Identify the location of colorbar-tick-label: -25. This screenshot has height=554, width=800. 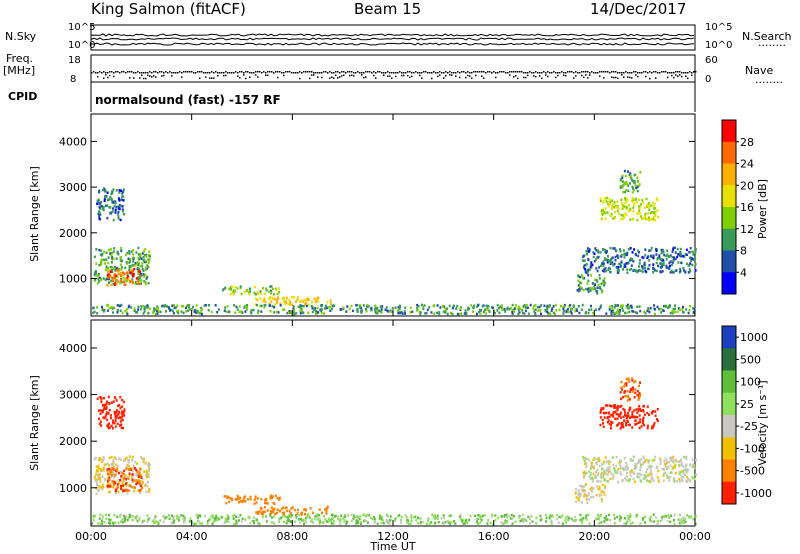
(749, 426).